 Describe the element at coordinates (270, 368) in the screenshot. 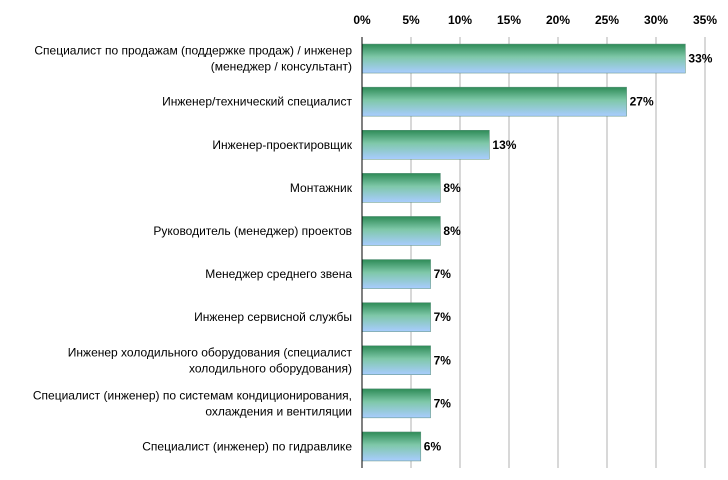

I see `category-label: холодильного оборудования)` at that location.